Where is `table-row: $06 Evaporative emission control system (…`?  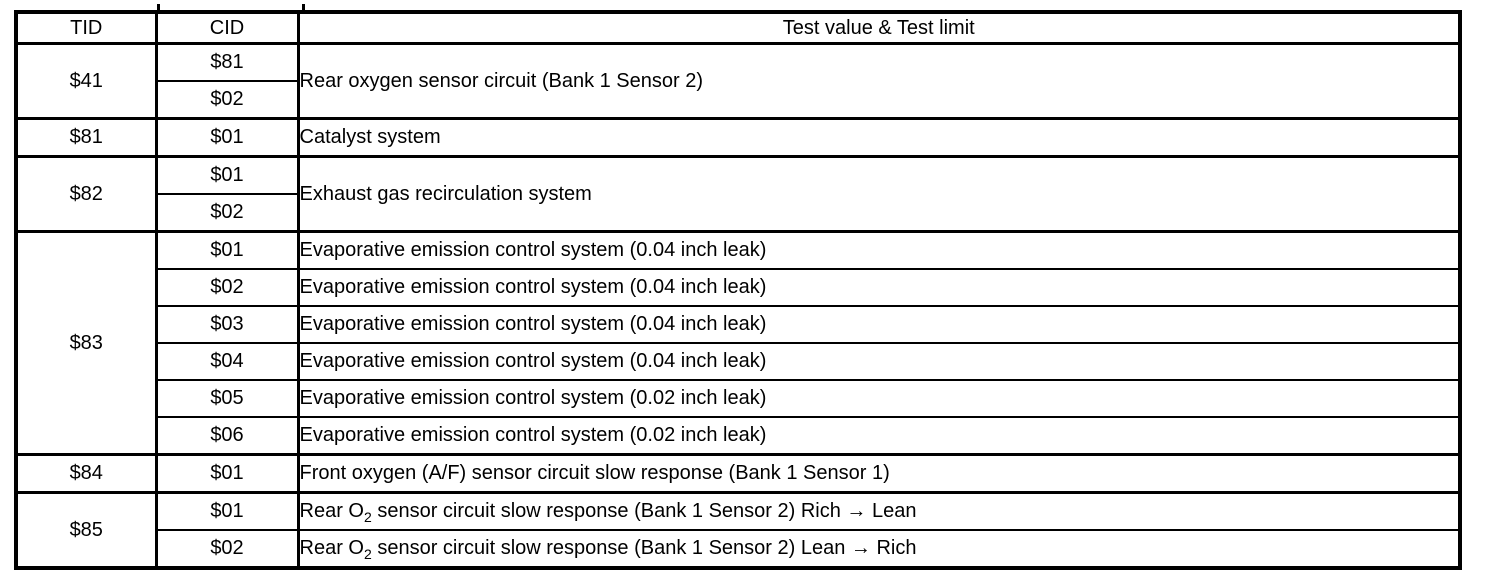 table-row: $06 Evaporative emission control system (… is located at coordinates (739, 436).